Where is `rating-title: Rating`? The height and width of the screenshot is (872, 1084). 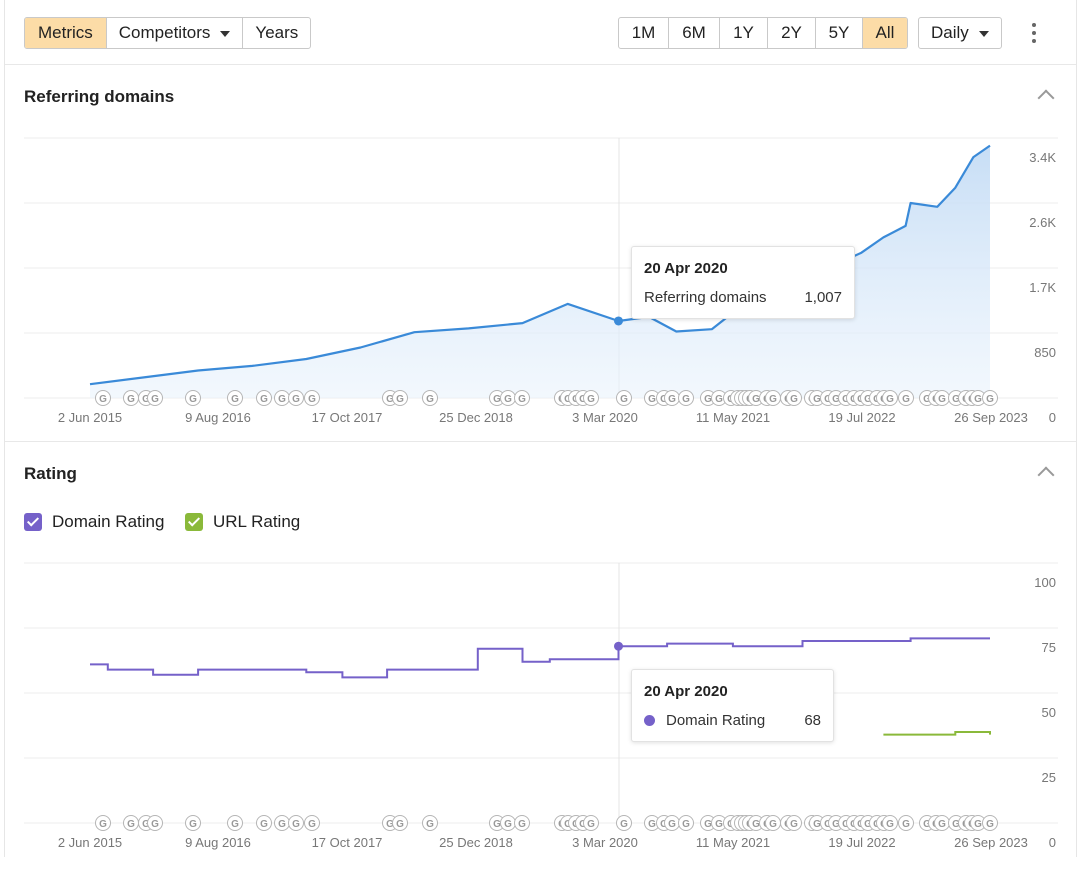 rating-title: Rating is located at coordinates (50, 473).